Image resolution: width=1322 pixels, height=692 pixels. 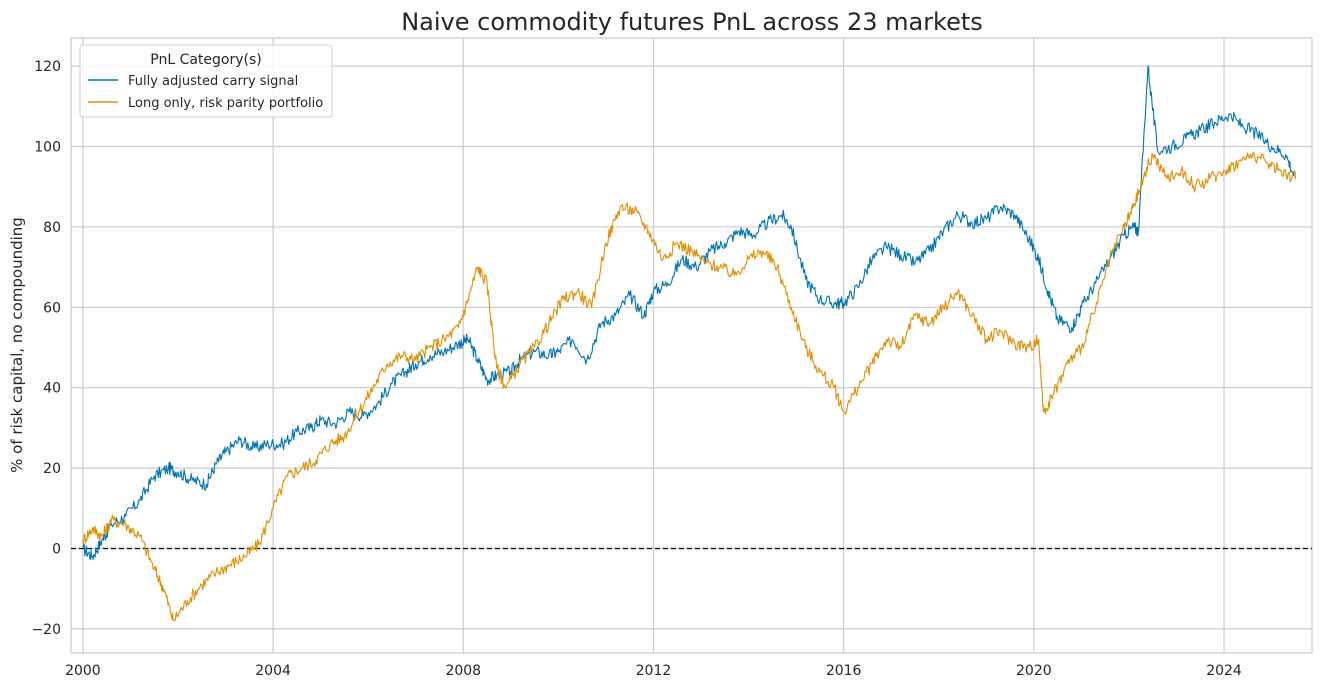 I want to click on x-tick-label: 2008, so click(x=463, y=671).